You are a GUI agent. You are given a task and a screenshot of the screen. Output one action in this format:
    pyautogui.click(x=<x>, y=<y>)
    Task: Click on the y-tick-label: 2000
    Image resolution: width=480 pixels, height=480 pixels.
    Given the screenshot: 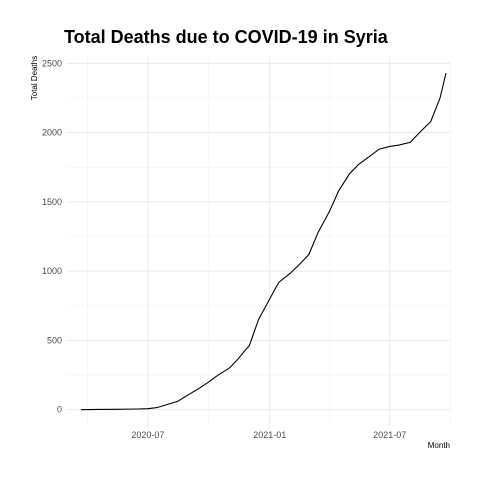 What is the action you would take?
    pyautogui.click(x=52, y=133)
    